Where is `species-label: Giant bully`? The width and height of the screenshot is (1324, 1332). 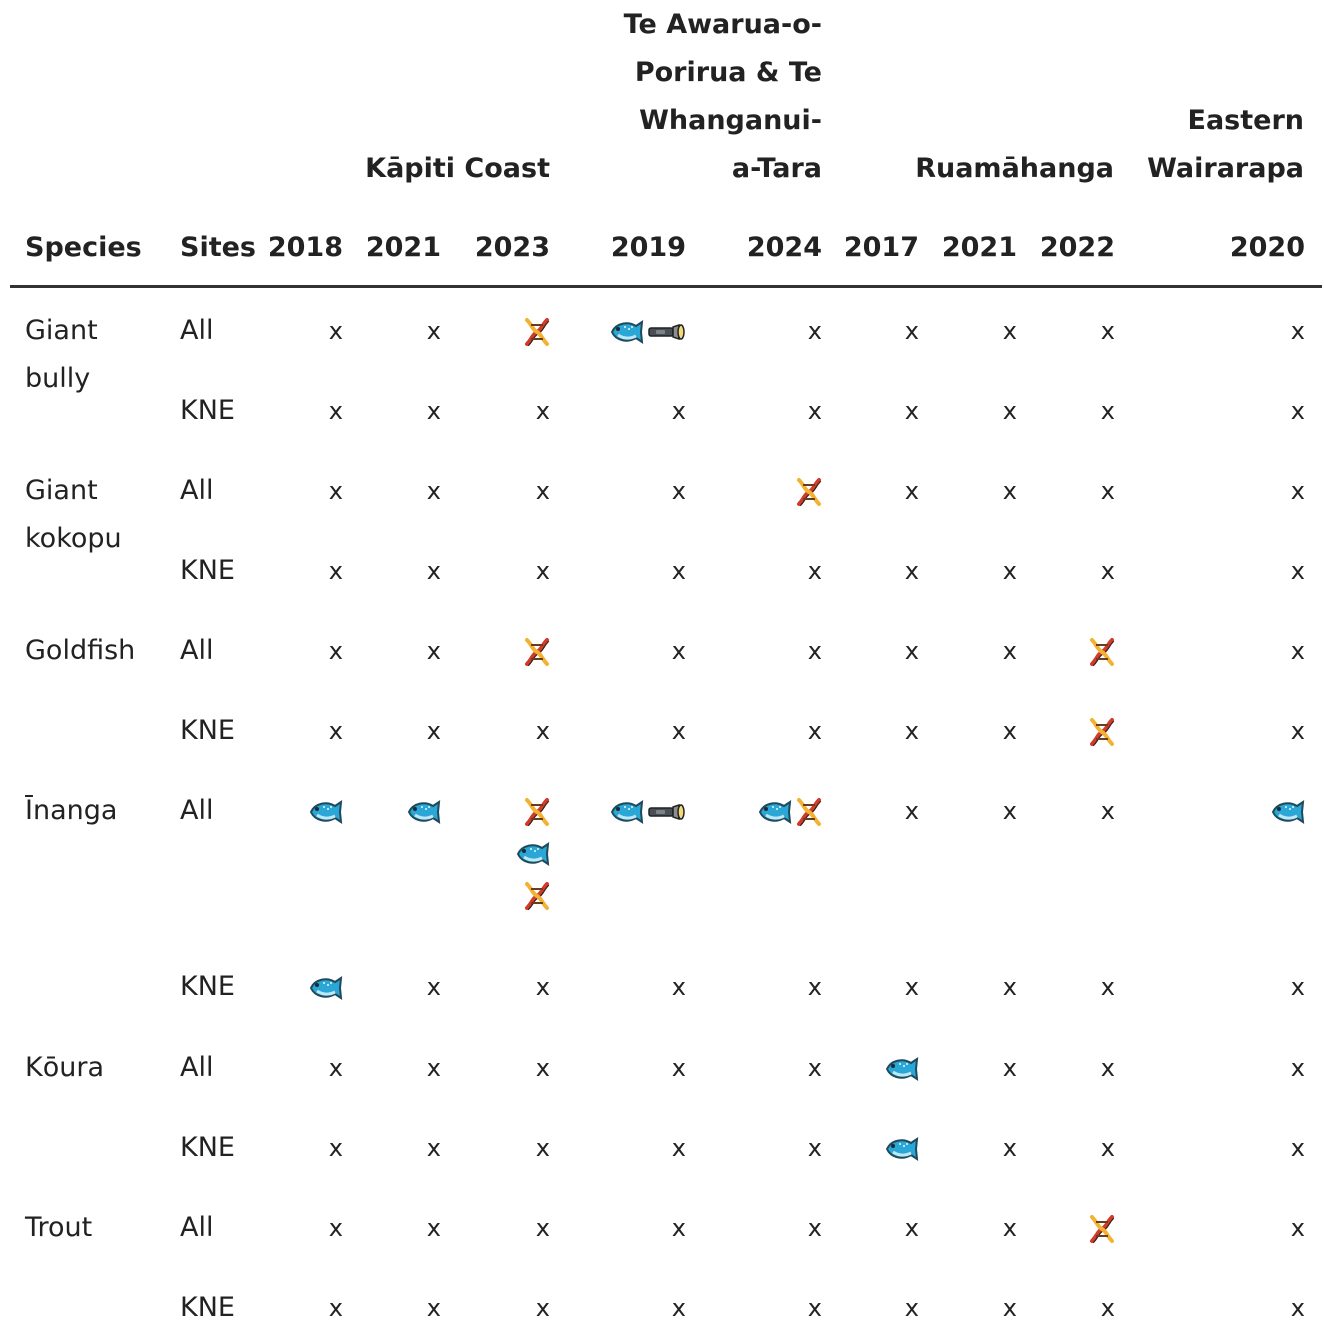 species-label: Giant bully is located at coordinates (61, 354).